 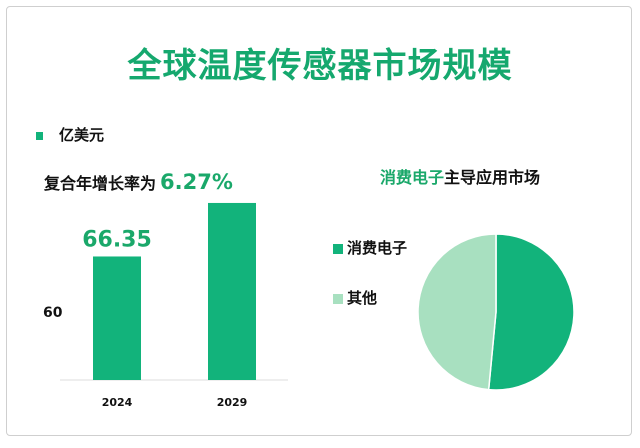 What do you see at coordinates (100, 183) in the screenshot?
I see `cagr-label: 复合年增长率为` at bounding box center [100, 183].